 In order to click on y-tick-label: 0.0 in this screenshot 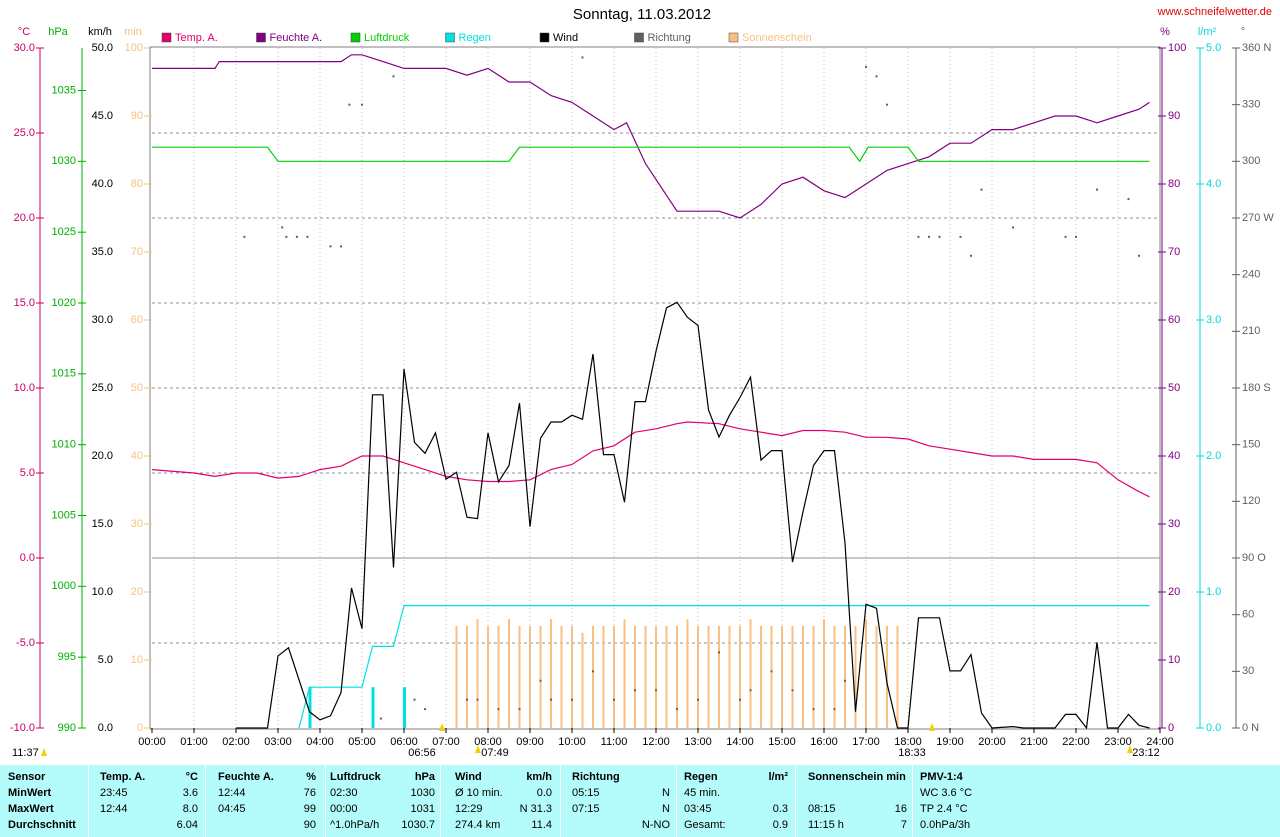, I will do `click(1213, 728)`.